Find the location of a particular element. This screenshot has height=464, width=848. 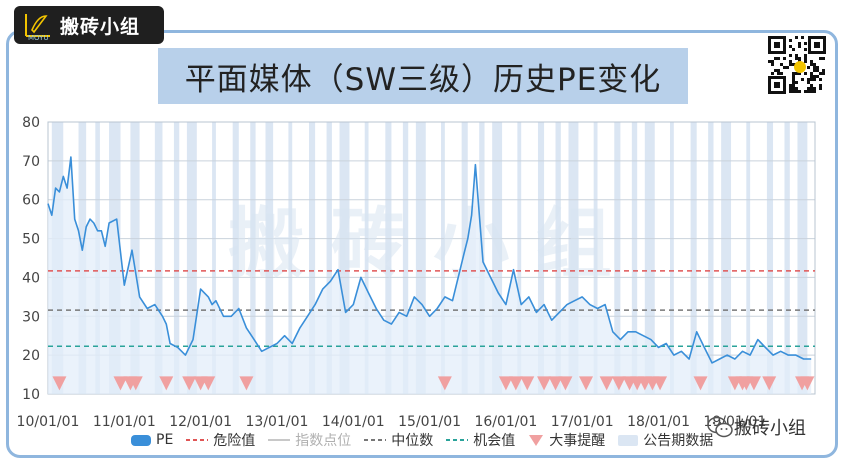

qr-code-icon is located at coordinates (797, 65).